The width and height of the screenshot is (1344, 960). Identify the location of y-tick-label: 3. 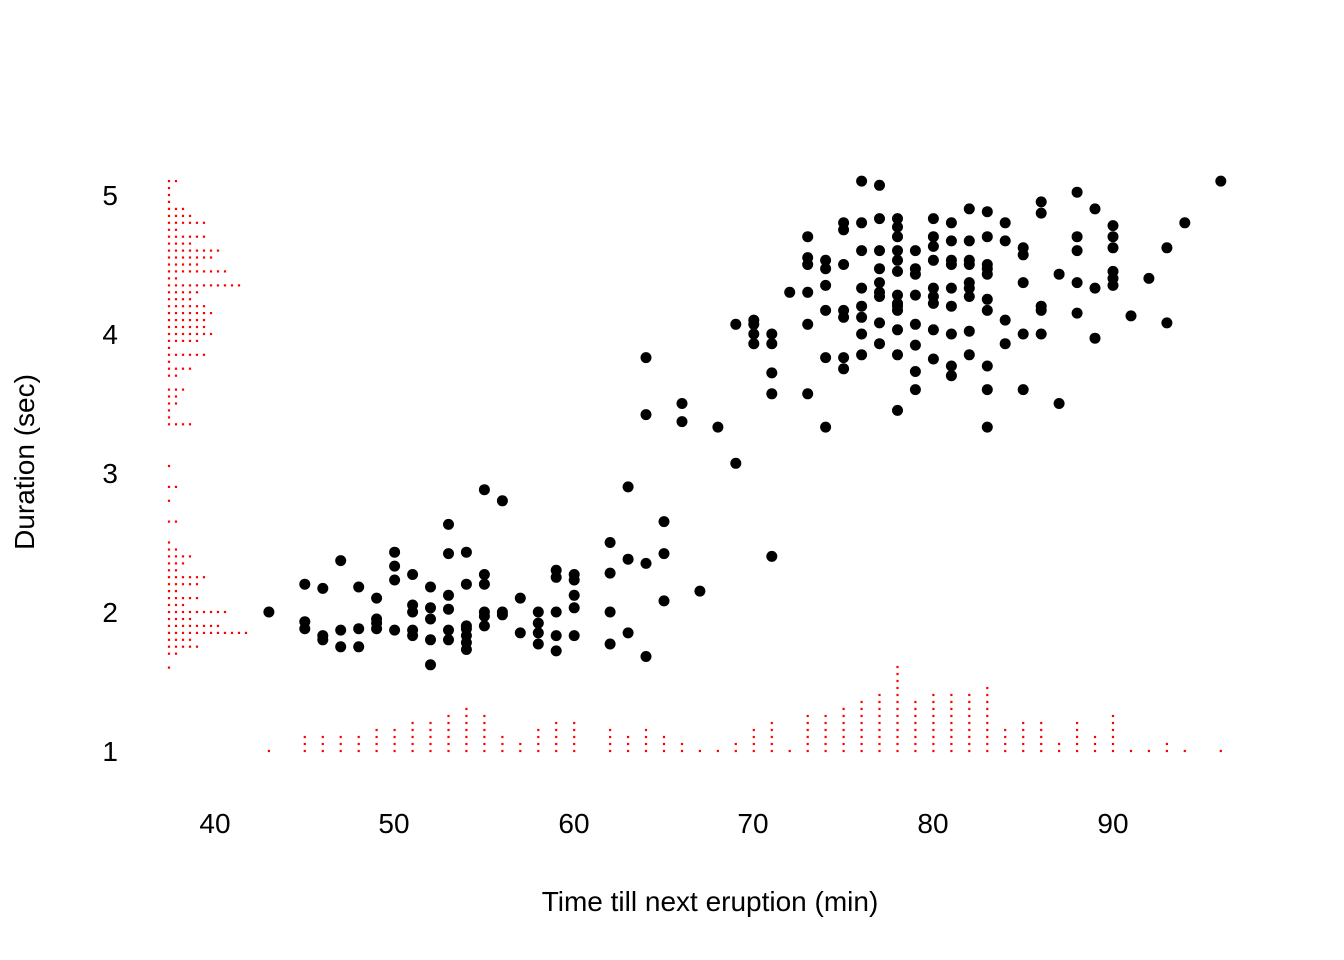
(110, 473).